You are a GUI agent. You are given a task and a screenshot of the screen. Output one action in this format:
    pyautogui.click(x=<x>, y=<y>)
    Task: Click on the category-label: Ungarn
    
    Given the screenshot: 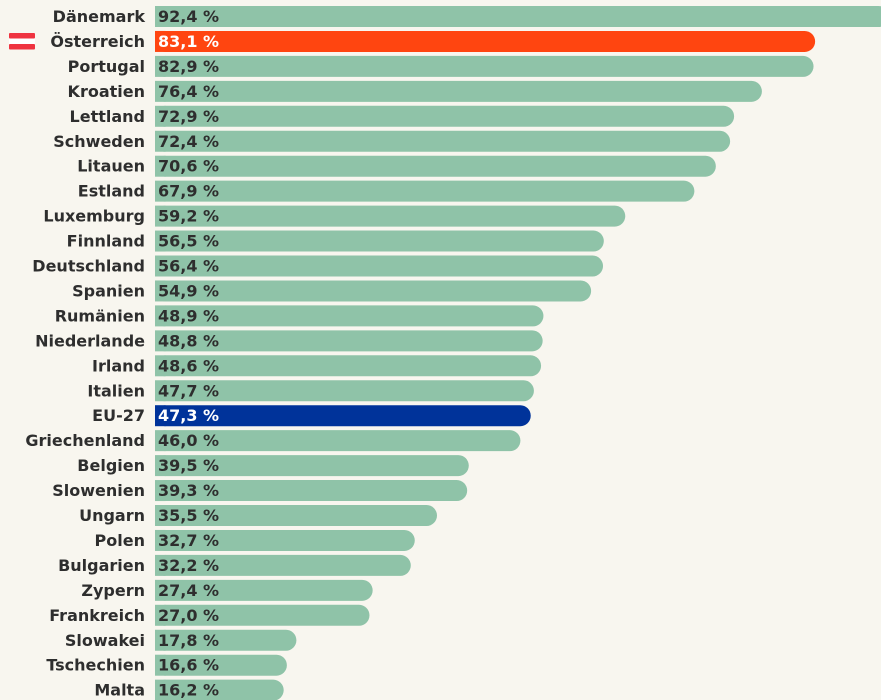 What is the action you would take?
    pyautogui.click(x=112, y=515)
    